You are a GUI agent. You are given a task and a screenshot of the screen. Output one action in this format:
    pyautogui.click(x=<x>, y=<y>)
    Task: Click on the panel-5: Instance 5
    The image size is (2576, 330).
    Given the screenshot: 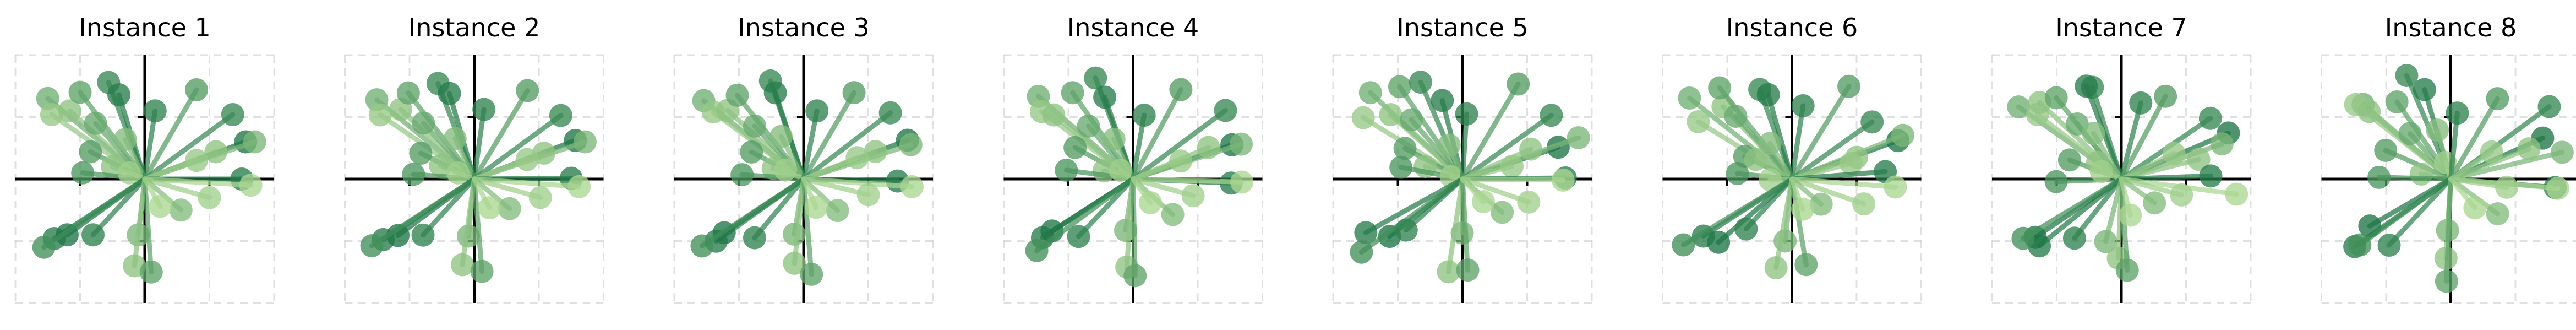 What is the action you would take?
    pyautogui.click(x=1463, y=158)
    